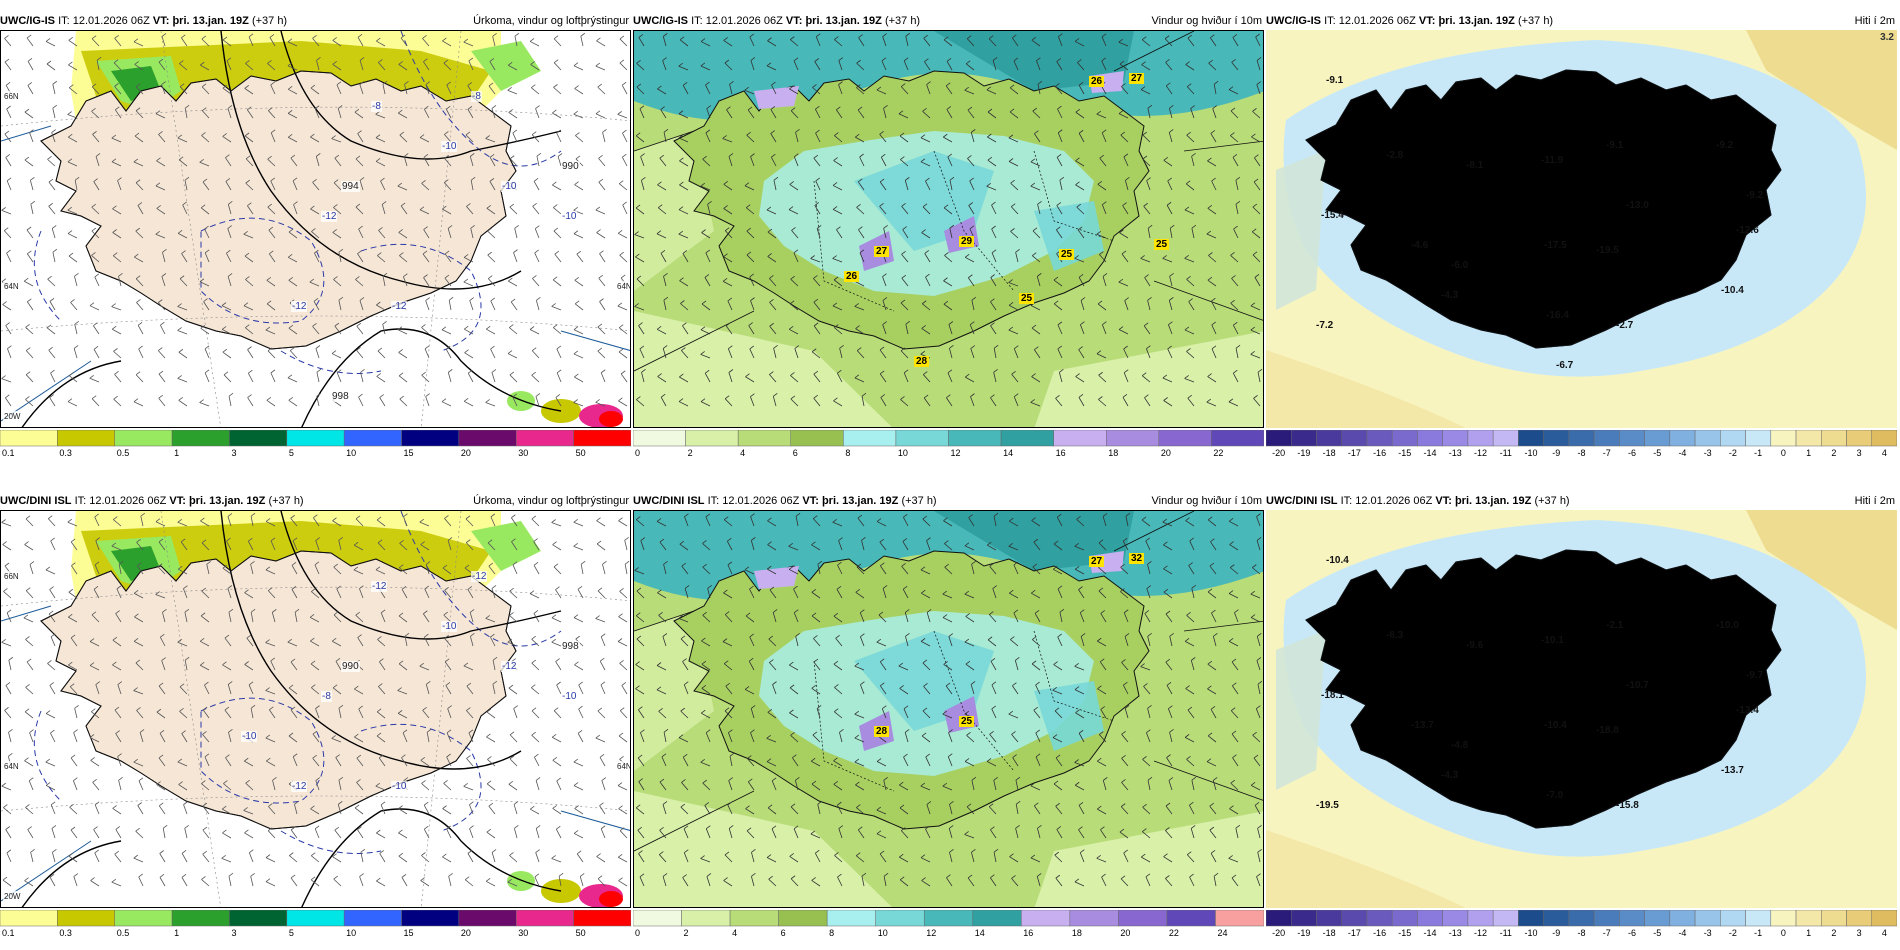 Image resolution: width=1900 pixels, height=950 pixels. Describe the element at coordinates (570, 166) in the screenshot. I see `isobar-label: 990` at that location.